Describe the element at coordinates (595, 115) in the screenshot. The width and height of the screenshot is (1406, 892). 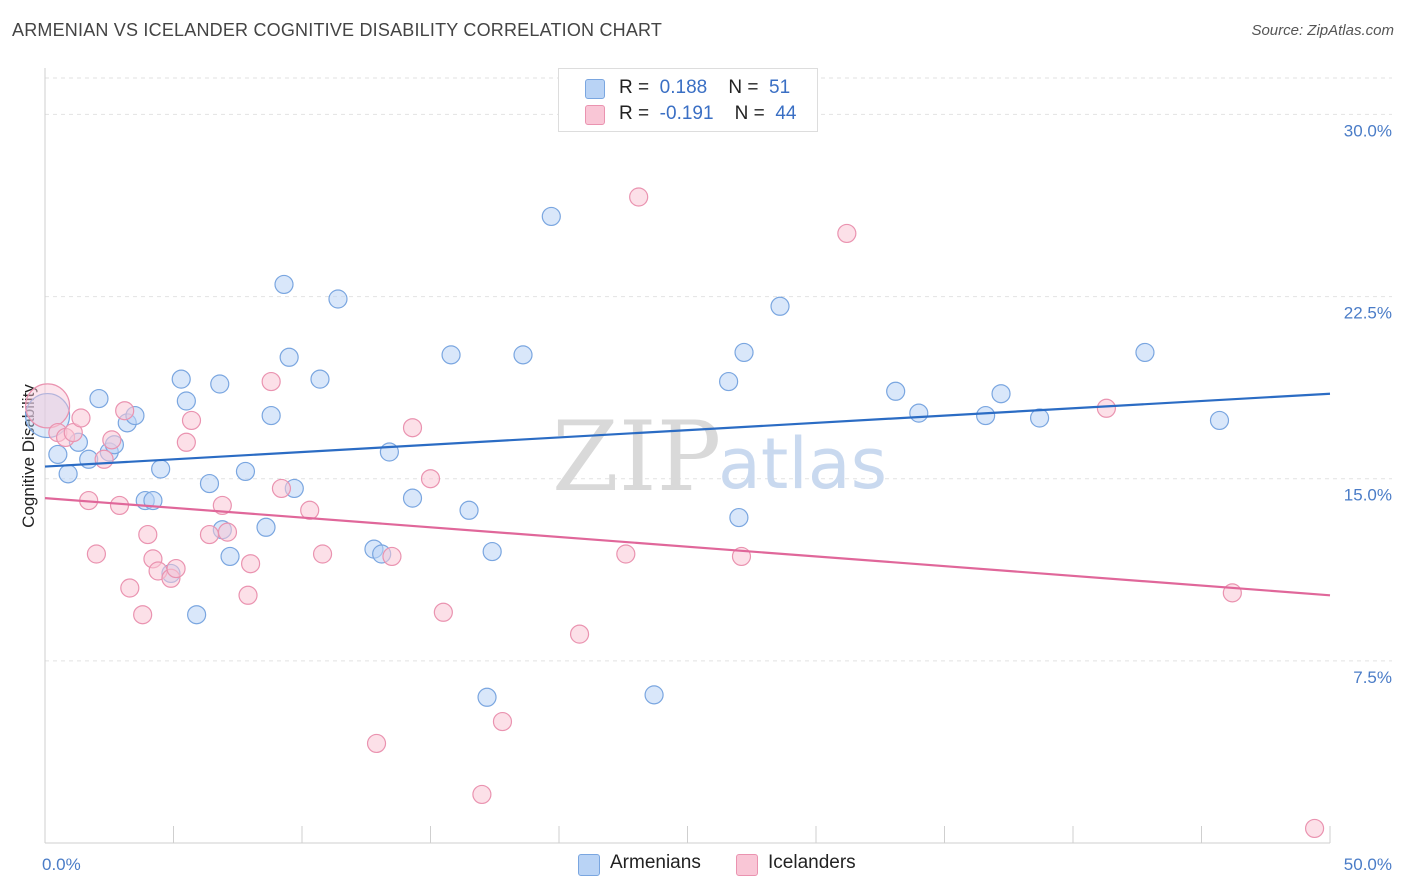
I see `icelanders-swatch` at that location.